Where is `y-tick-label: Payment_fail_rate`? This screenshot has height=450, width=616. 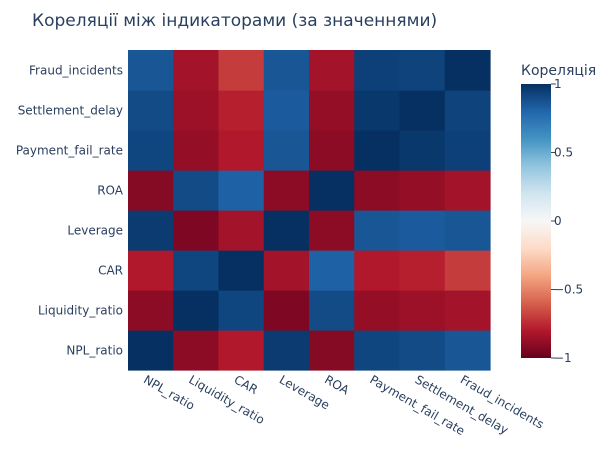
y-tick-label: Payment_fail_rate is located at coordinates (69, 151).